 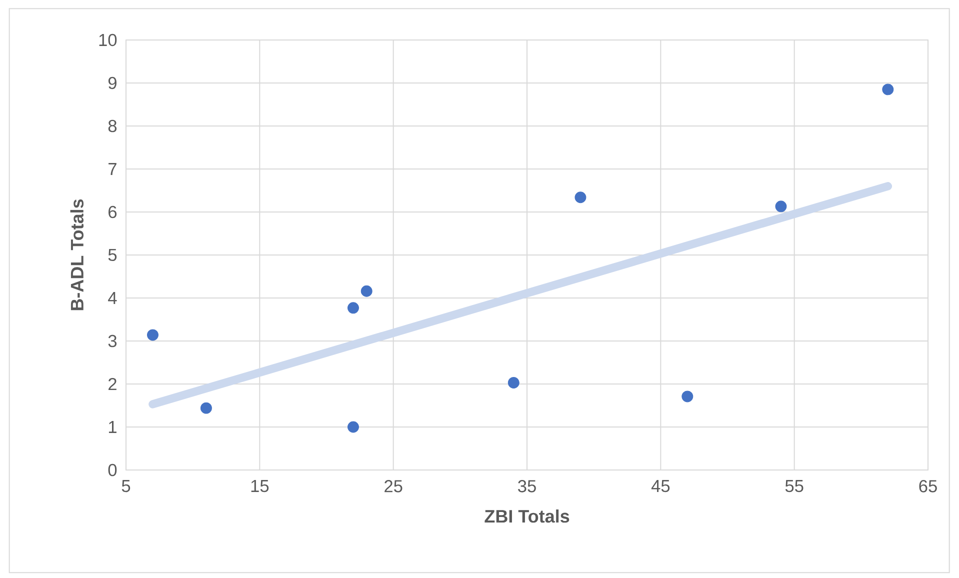 I want to click on y-tick-label: 5, so click(x=112, y=255).